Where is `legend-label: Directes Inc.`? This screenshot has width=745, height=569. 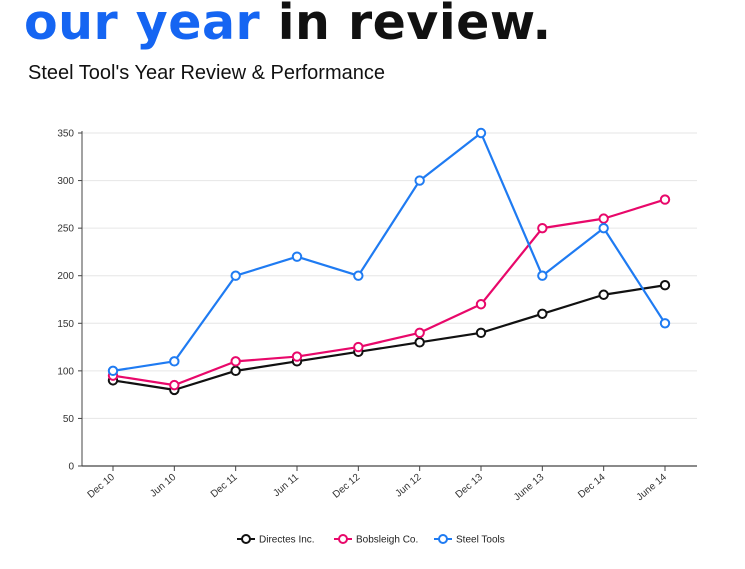
legend-label: Directes Inc. is located at coordinates (287, 540).